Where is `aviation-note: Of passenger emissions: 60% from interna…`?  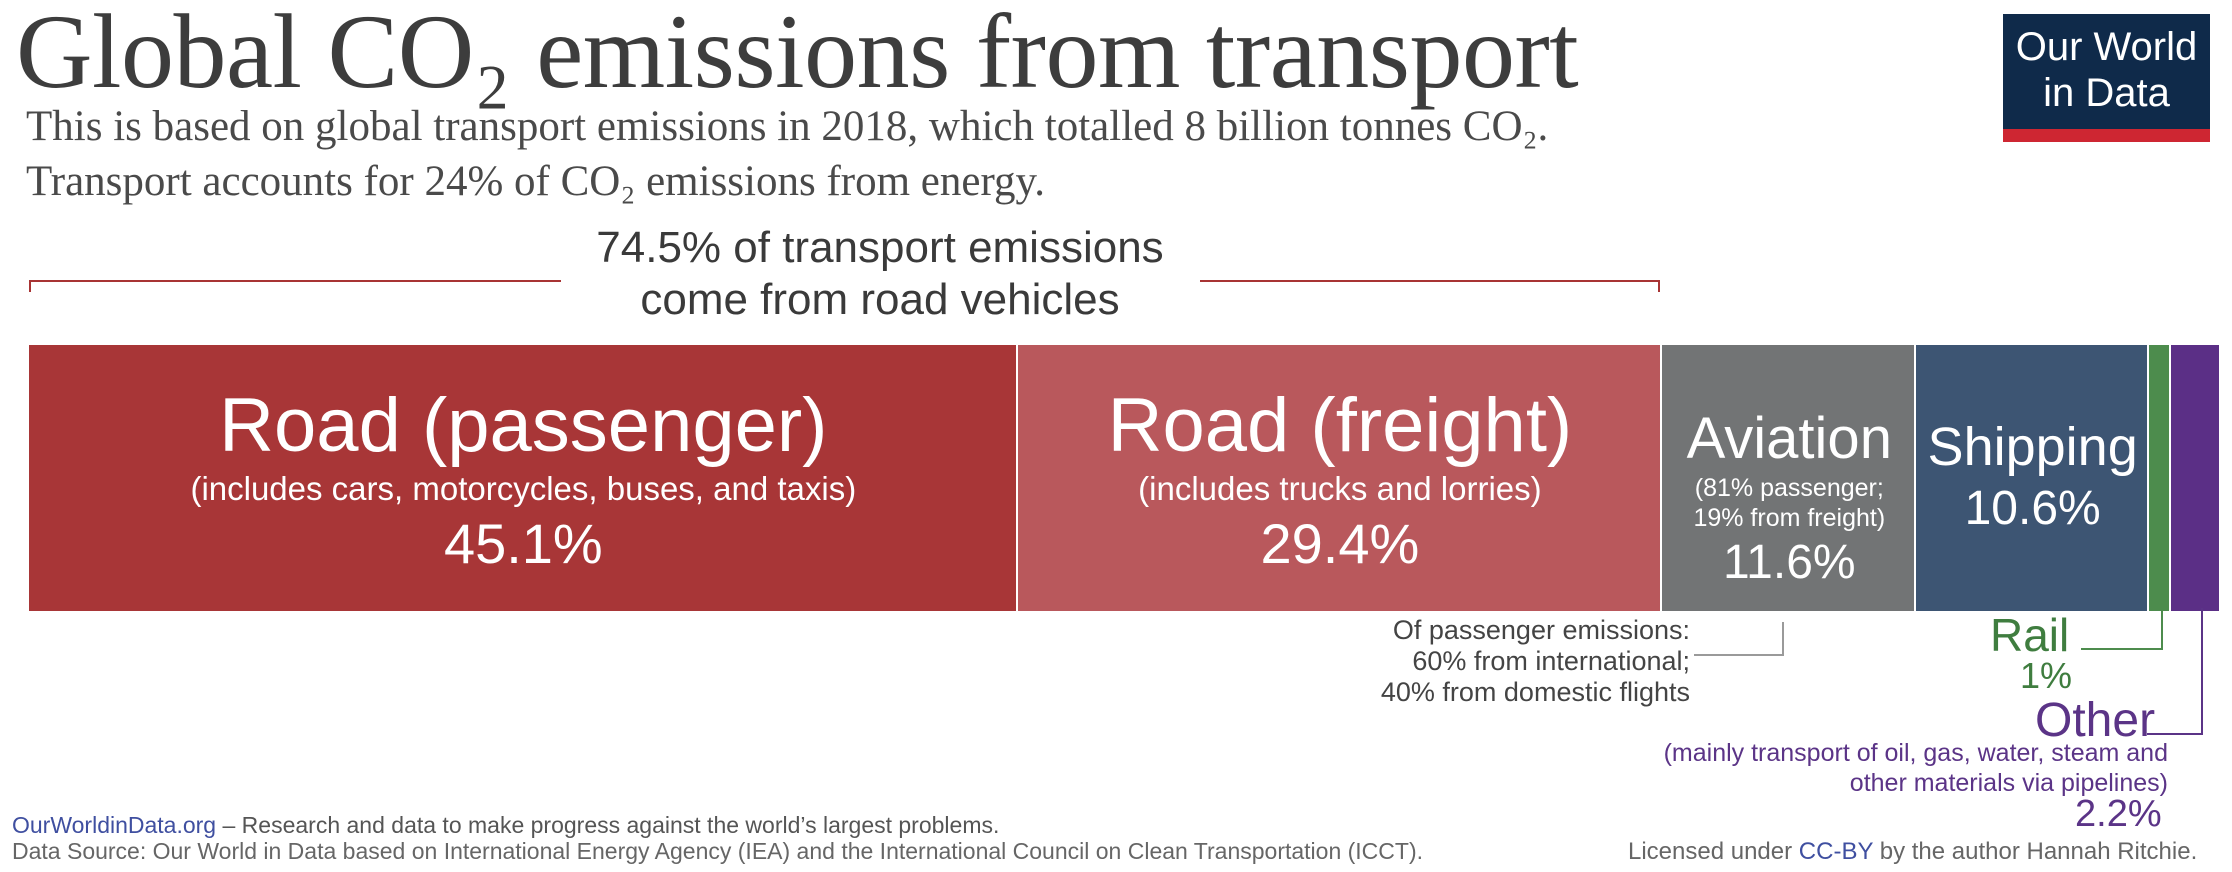 aviation-note: Of passenger emissions: 60% from interna… is located at coordinates (1490, 661).